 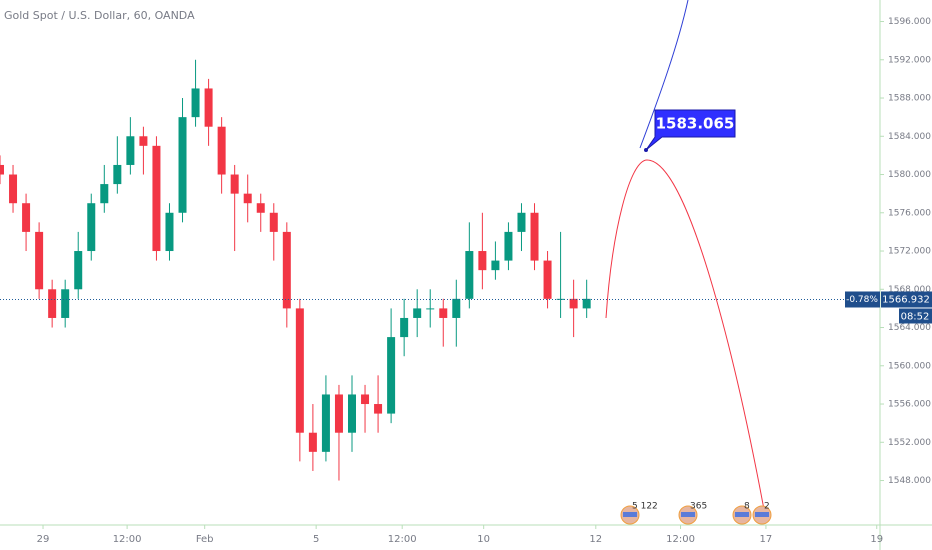 I want to click on event-label: 2, so click(x=767, y=507).